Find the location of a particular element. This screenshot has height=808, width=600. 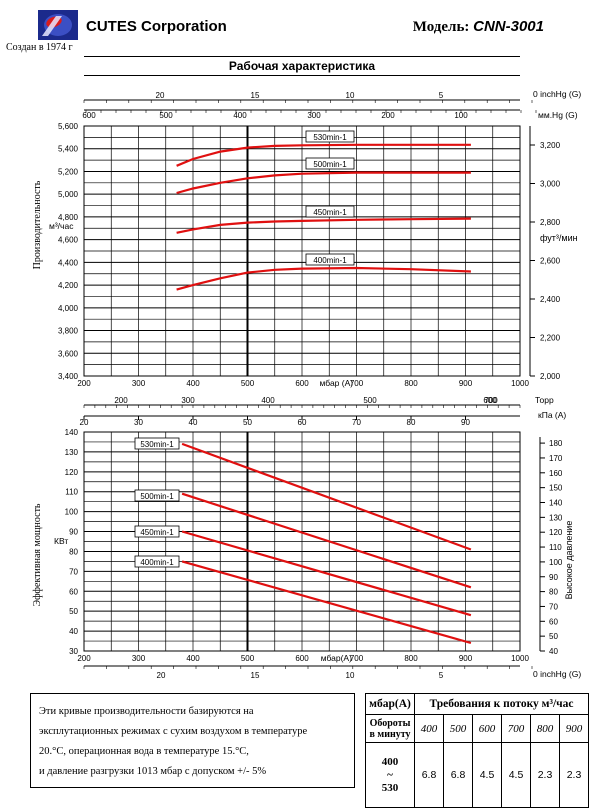

chart-headline: Рабочая характеристика is located at coordinates (302, 66).